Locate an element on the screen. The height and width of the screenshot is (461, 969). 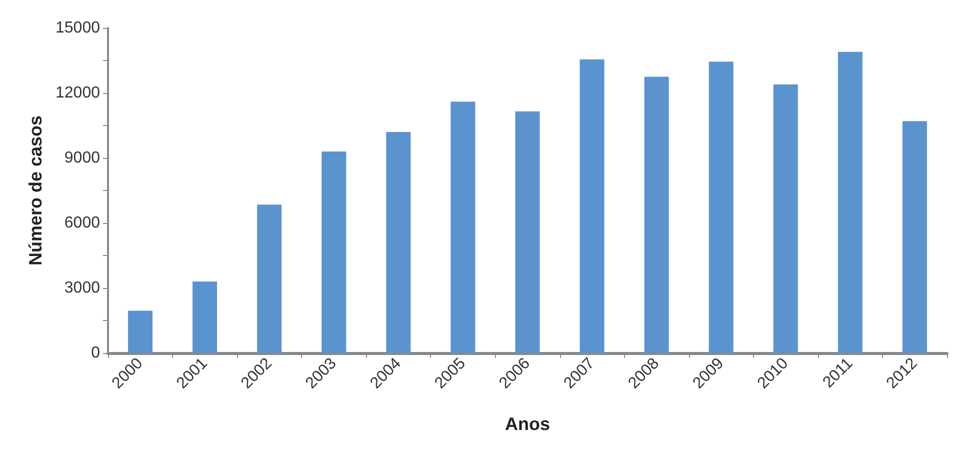
y-tick-label: 3000 is located at coordinates (82, 288).